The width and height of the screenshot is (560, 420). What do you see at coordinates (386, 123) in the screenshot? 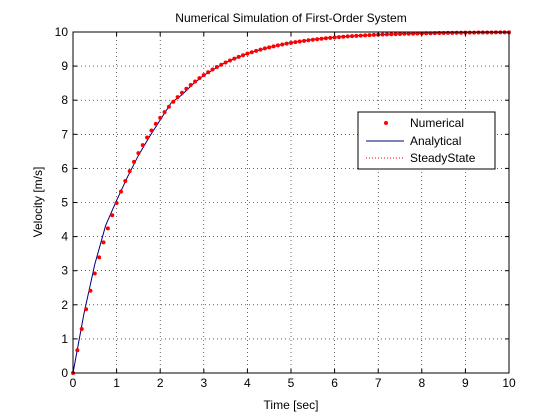
I see `legend-marker-numerical` at bounding box center [386, 123].